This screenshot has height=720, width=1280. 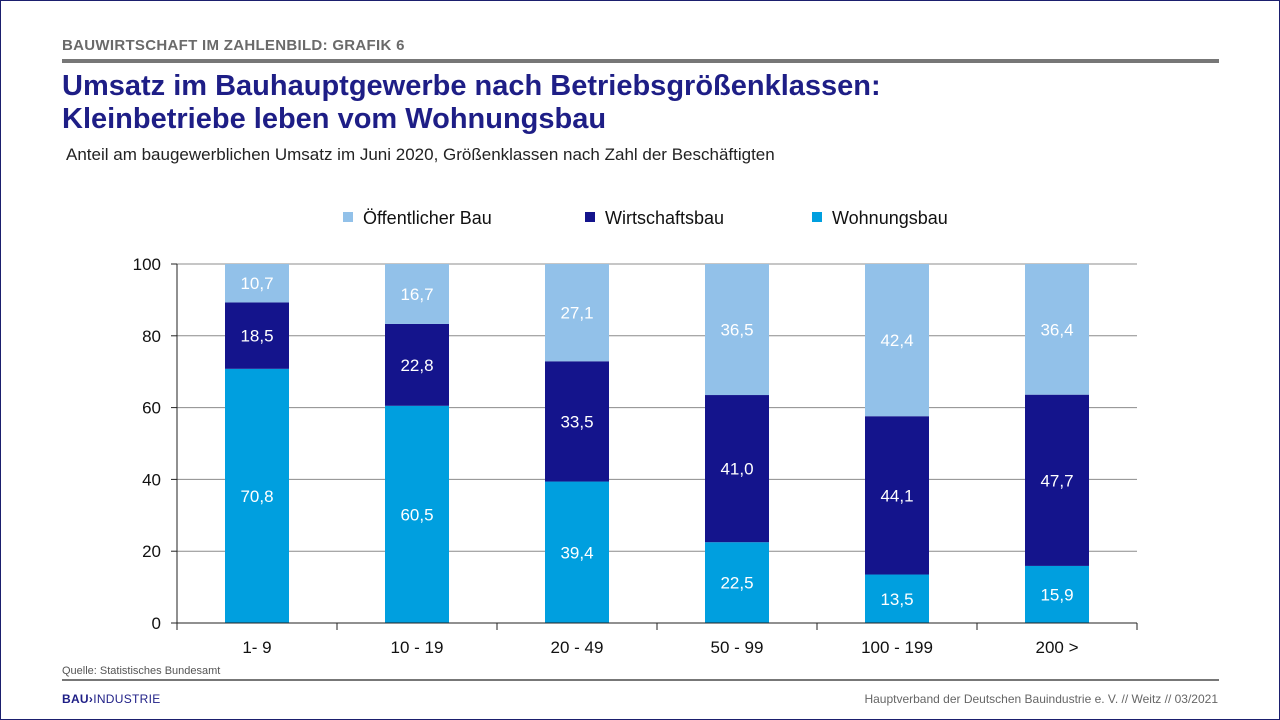 I want to click on data-label: 16,7, so click(x=416, y=294).